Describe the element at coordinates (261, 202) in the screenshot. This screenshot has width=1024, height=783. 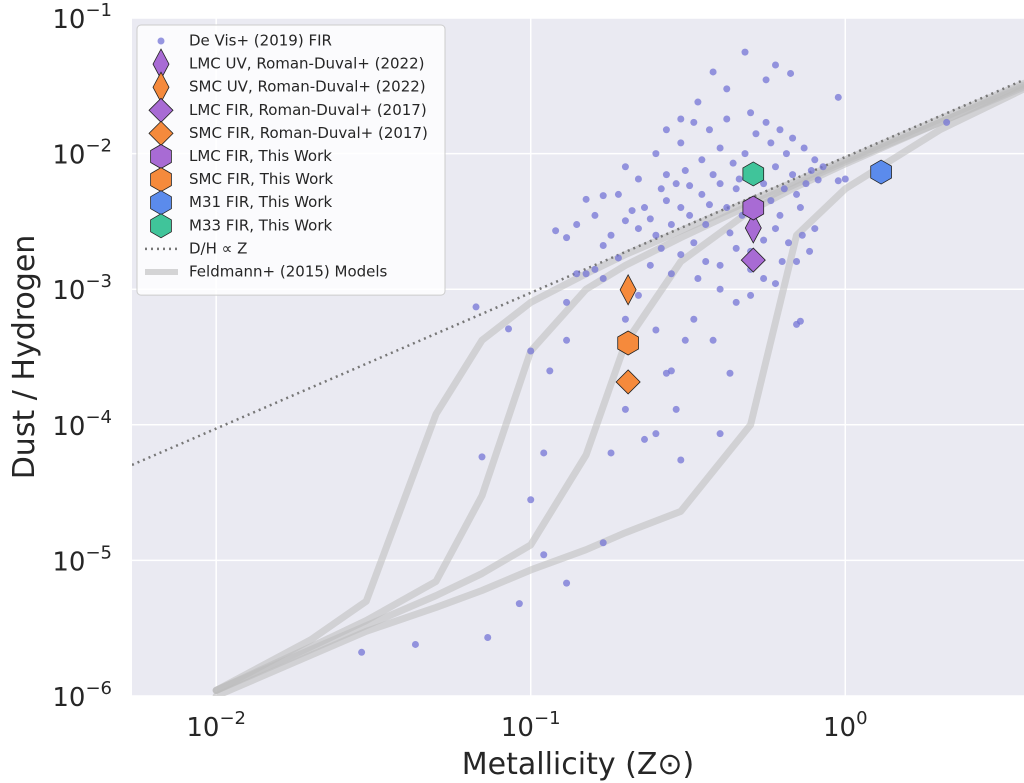
I see `legend-label: M31 FIR, This Work` at that location.